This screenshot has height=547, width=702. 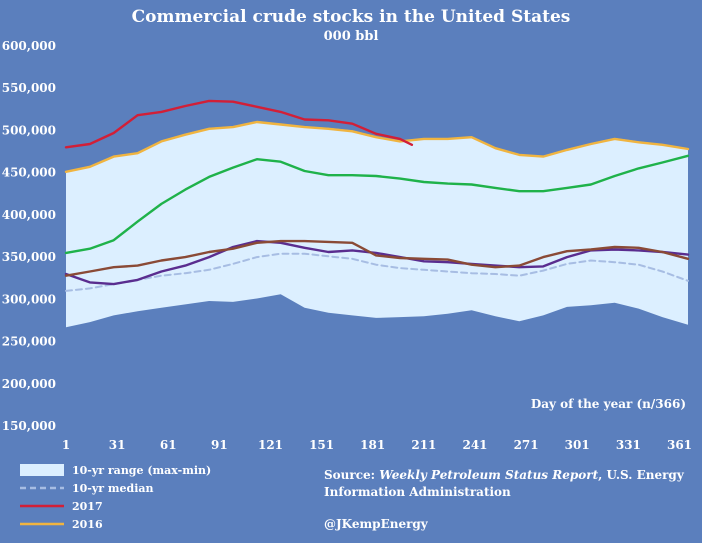 What do you see at coordinates (577, 445) in the screenshot?
I see `x-tick-label: 301` at bounding box center [577, 445].